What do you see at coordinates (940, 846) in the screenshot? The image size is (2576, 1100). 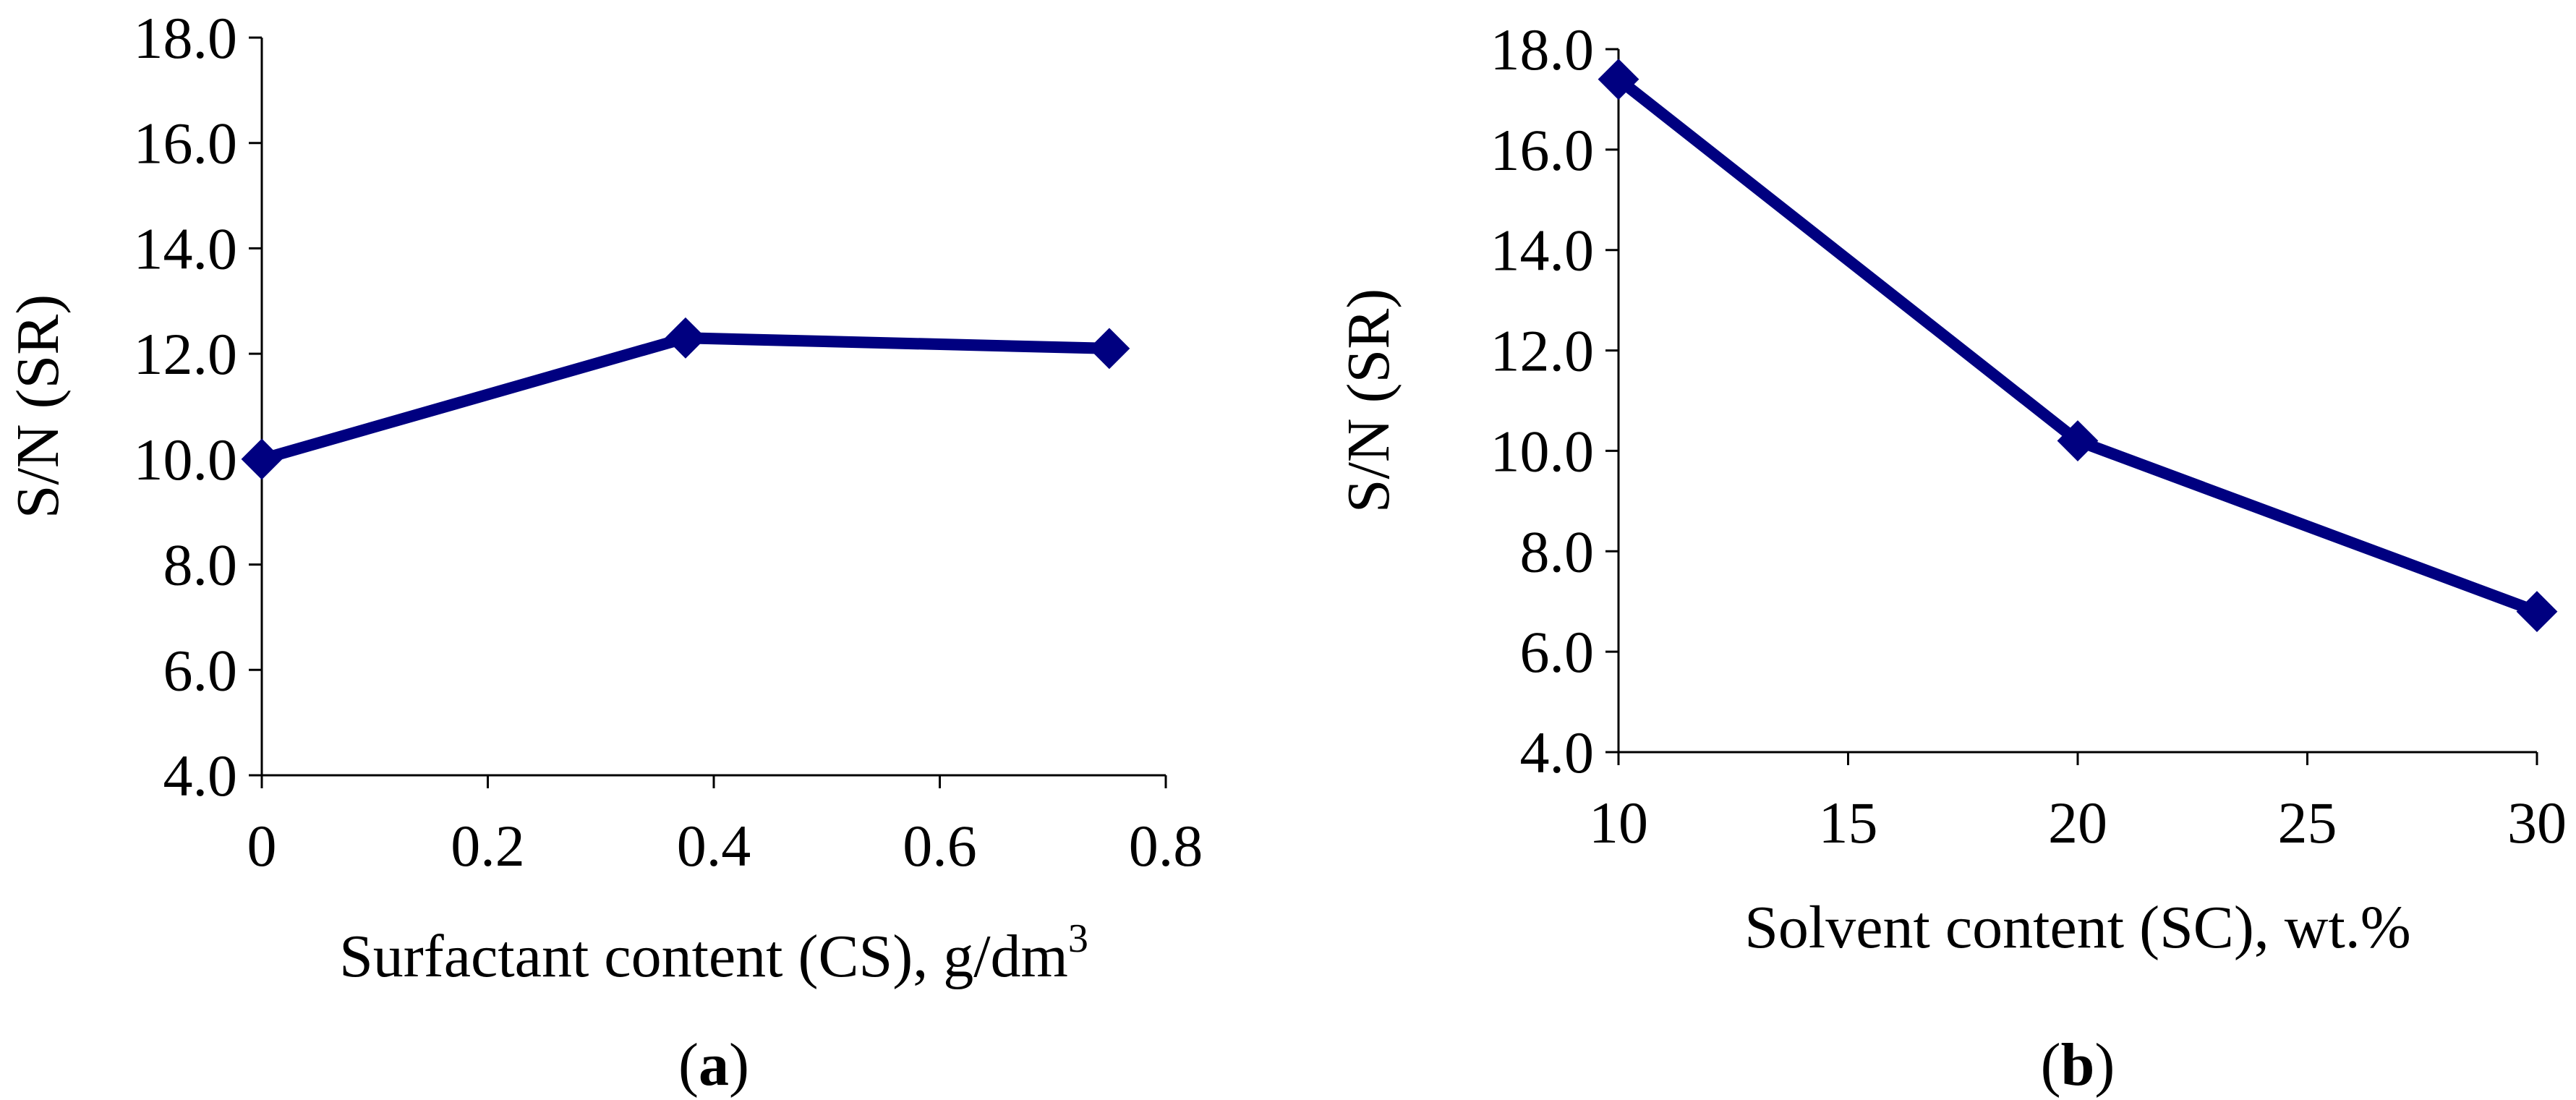 I see `x-tick-label: 0.6` at bounding box center [940, 846].